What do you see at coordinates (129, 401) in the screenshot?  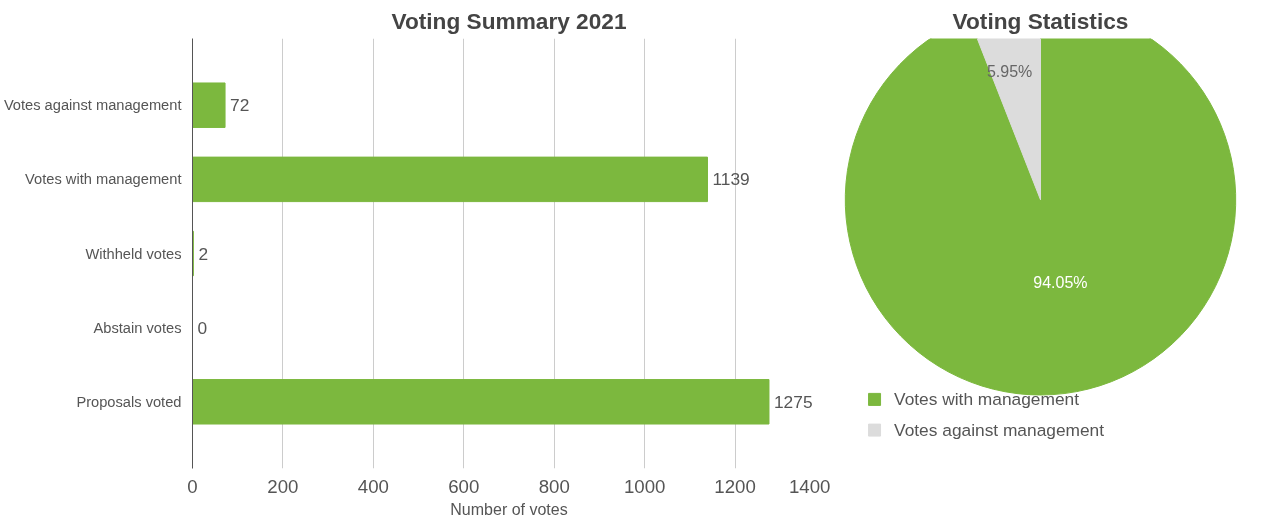 I see `y-tick-label: Proposals voted` at bounding box center [129, 401].